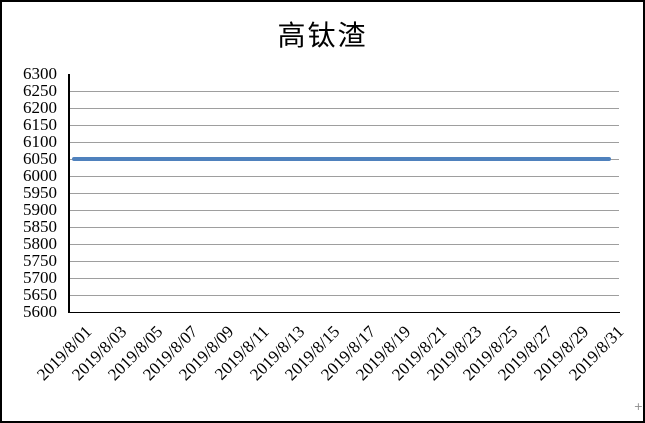  I want to click on y-axis-tick-label: 6000, so click(40, 175).